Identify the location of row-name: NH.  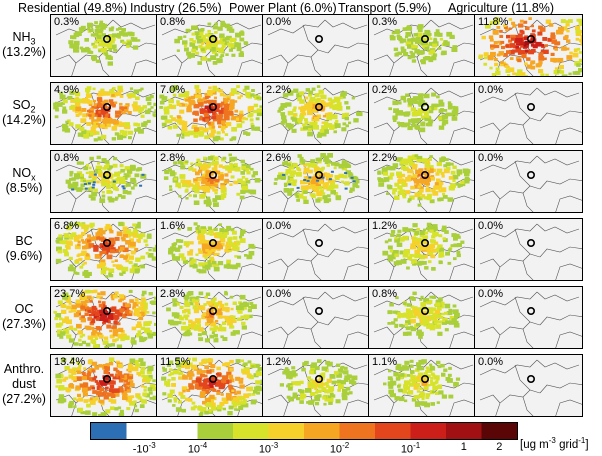
(21, 36).